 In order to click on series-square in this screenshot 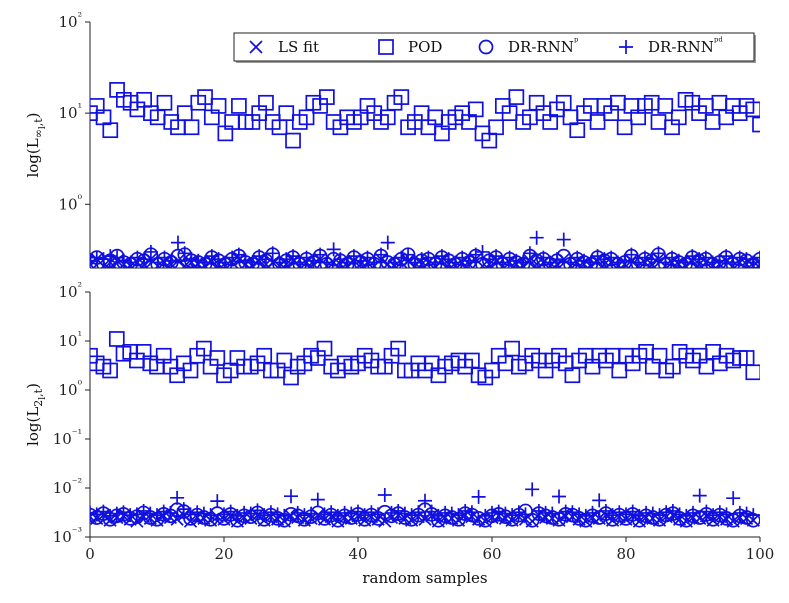, I will do `click(425, 358)`.